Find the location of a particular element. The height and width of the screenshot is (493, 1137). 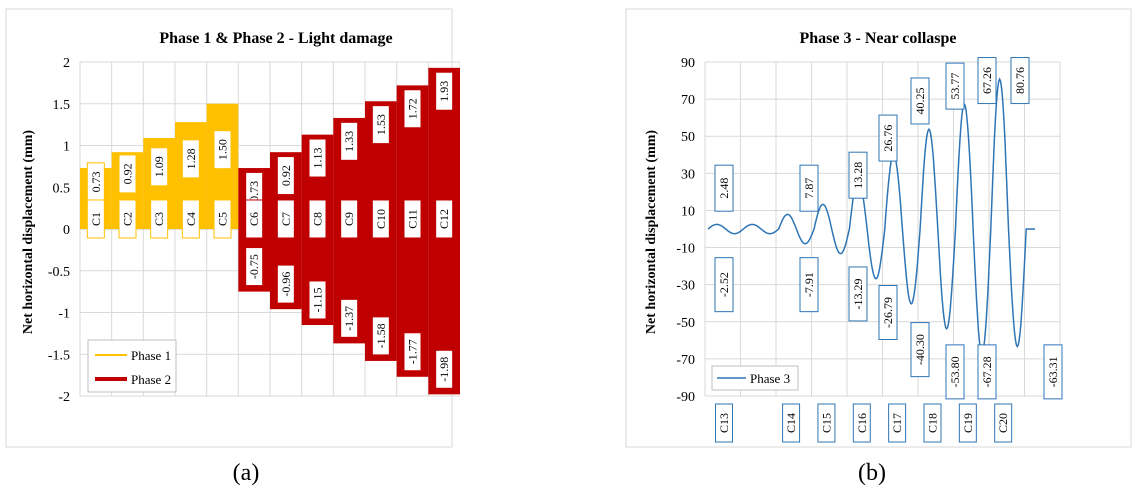

cycle-label: C13 is located at coordinates (724, 423).